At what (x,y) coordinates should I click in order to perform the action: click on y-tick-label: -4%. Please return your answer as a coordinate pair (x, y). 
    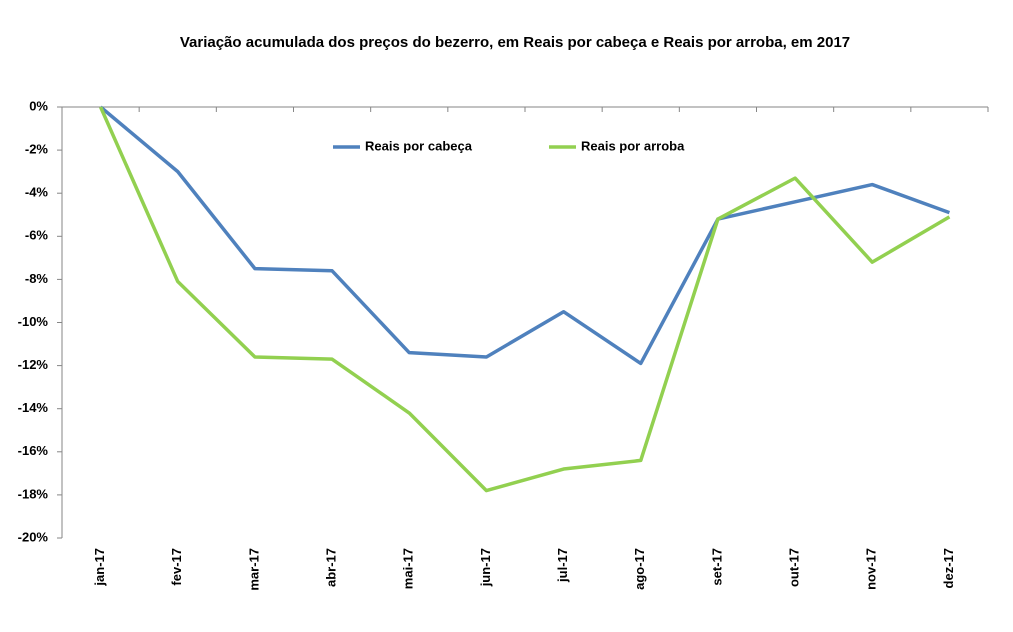
    Looking at the image, I should click on (37, 192).